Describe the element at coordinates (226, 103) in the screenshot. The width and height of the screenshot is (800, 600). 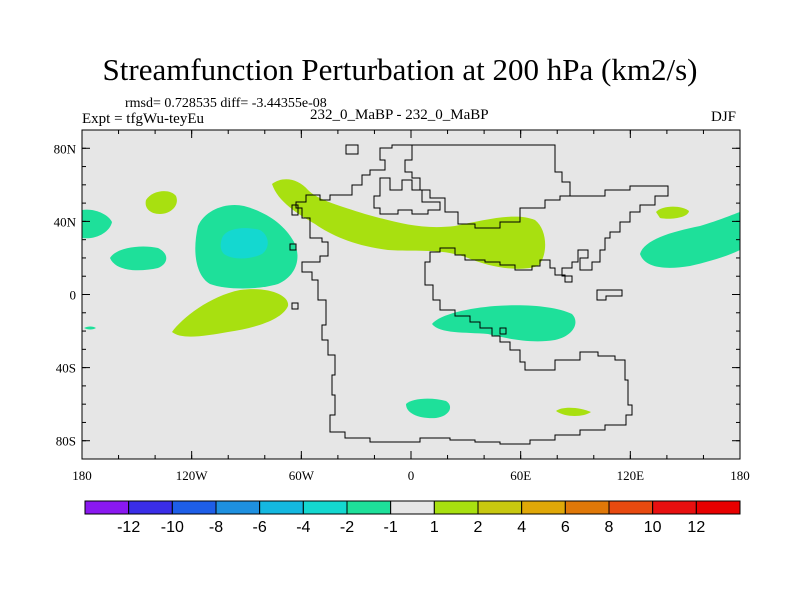
I see `rmsd-diff-stats: rmsd= 0.728535 diff= -3.44355e-08` at that location.